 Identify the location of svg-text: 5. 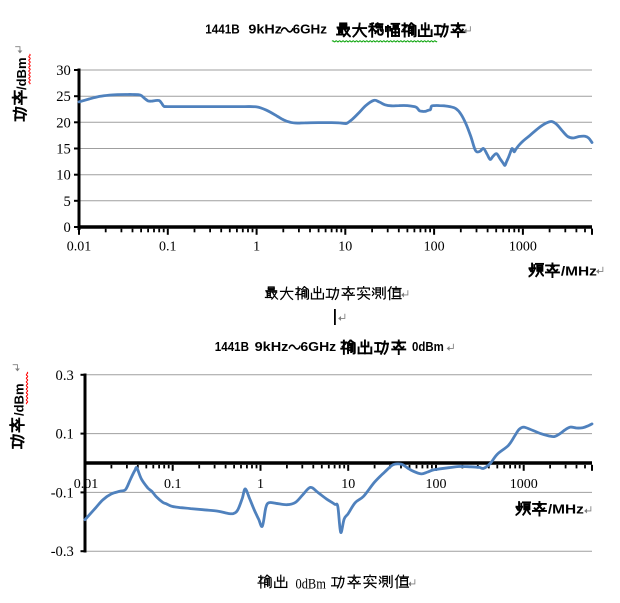
(67, 202).